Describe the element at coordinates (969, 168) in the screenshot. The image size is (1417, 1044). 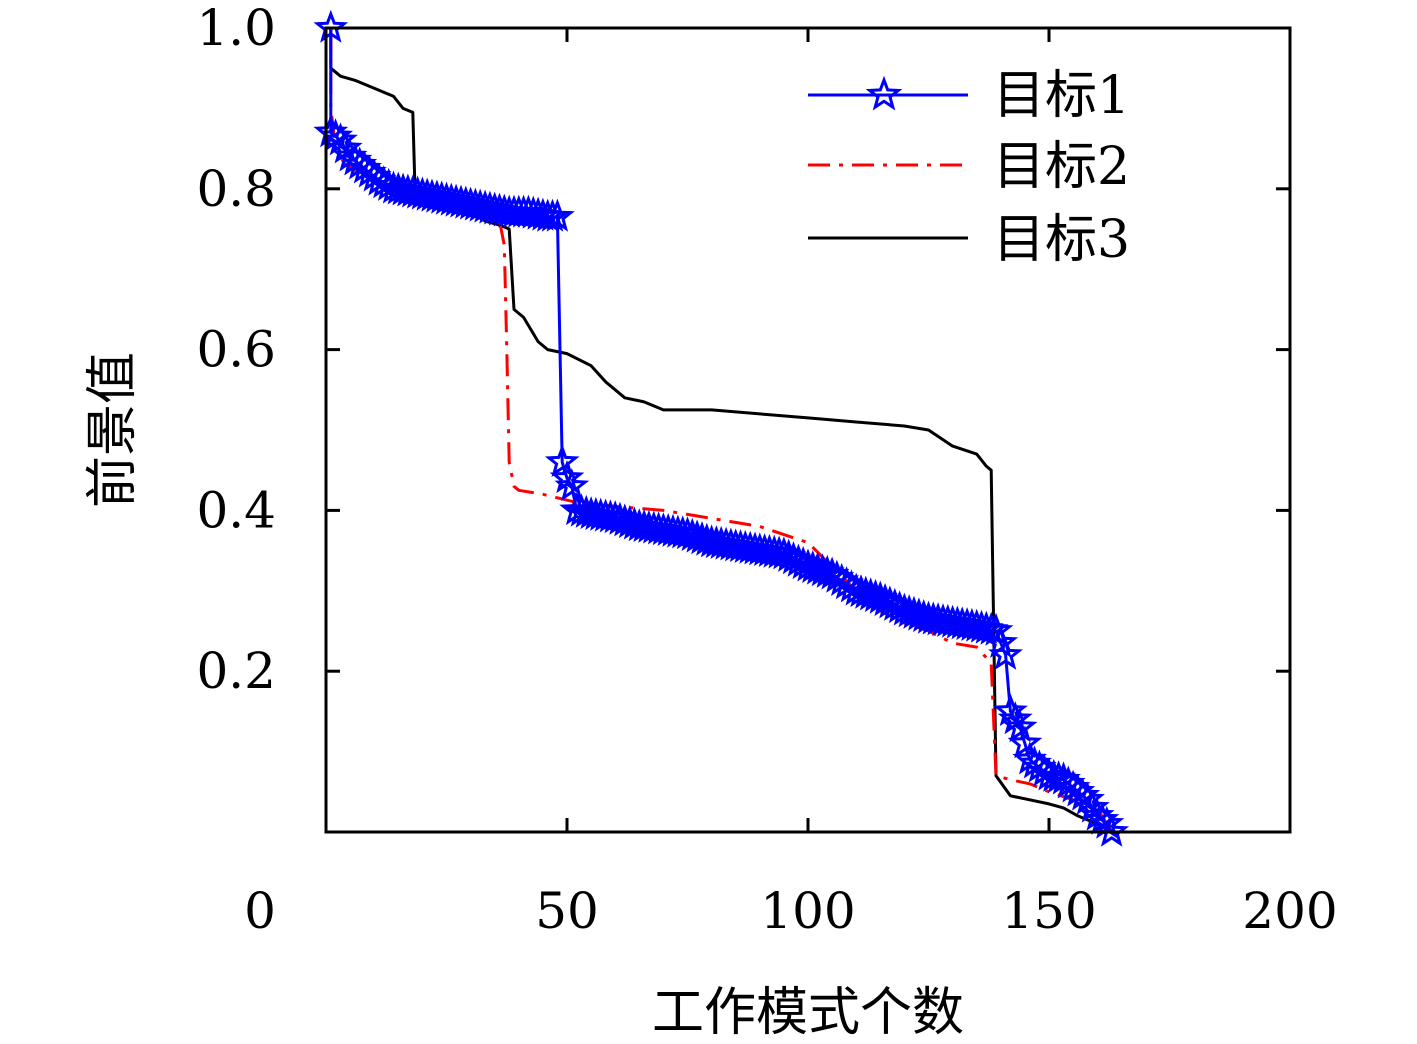
I see `legend: 目标1 目标2 目标3` at that location.